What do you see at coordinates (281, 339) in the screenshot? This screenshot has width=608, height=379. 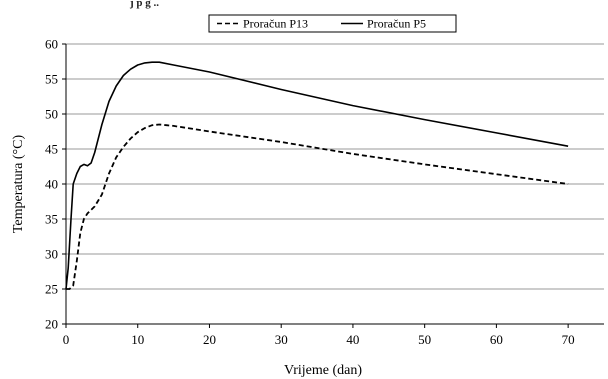 I see `x-tick-label-30: 30` at bounding box center [281, 339].